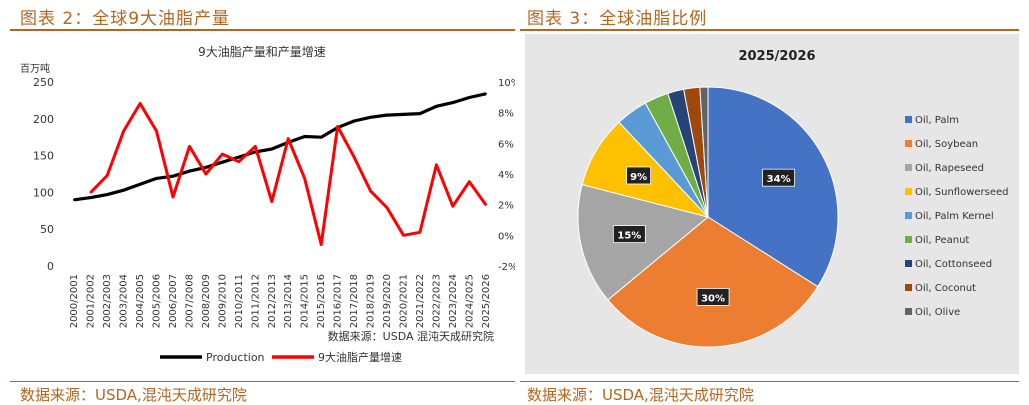 Image resolution: width=1029 pixels, height=405 pixels. What do you see at coordinates (91, 301) in the screenshot?
I see `x-tick-label: 2001/2002` at bounding box center [91, 301].